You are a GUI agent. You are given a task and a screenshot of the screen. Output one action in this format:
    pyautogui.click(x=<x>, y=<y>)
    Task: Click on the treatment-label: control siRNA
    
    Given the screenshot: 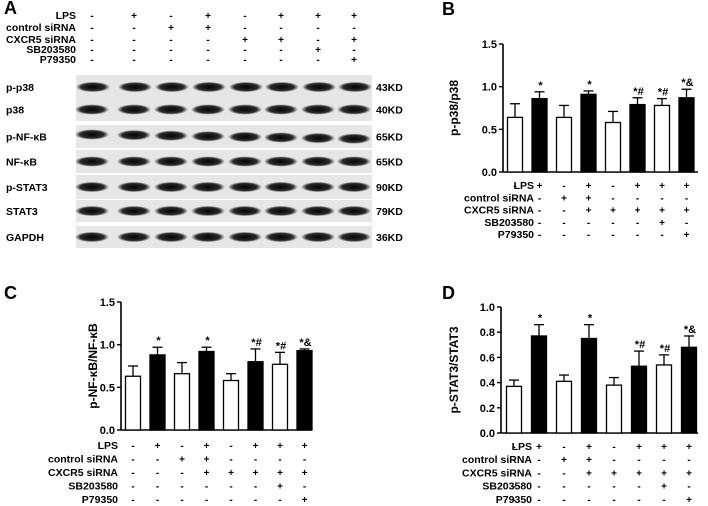 What is the action you would take?
    pyautogui.click(x=83, y=460)
    